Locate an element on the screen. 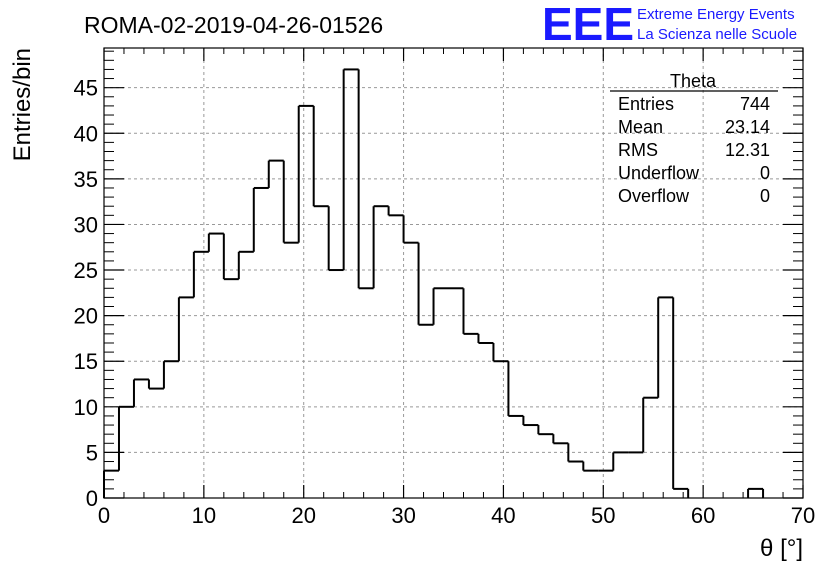  y-tick-label: 30 is located at coordinates (86, 224).